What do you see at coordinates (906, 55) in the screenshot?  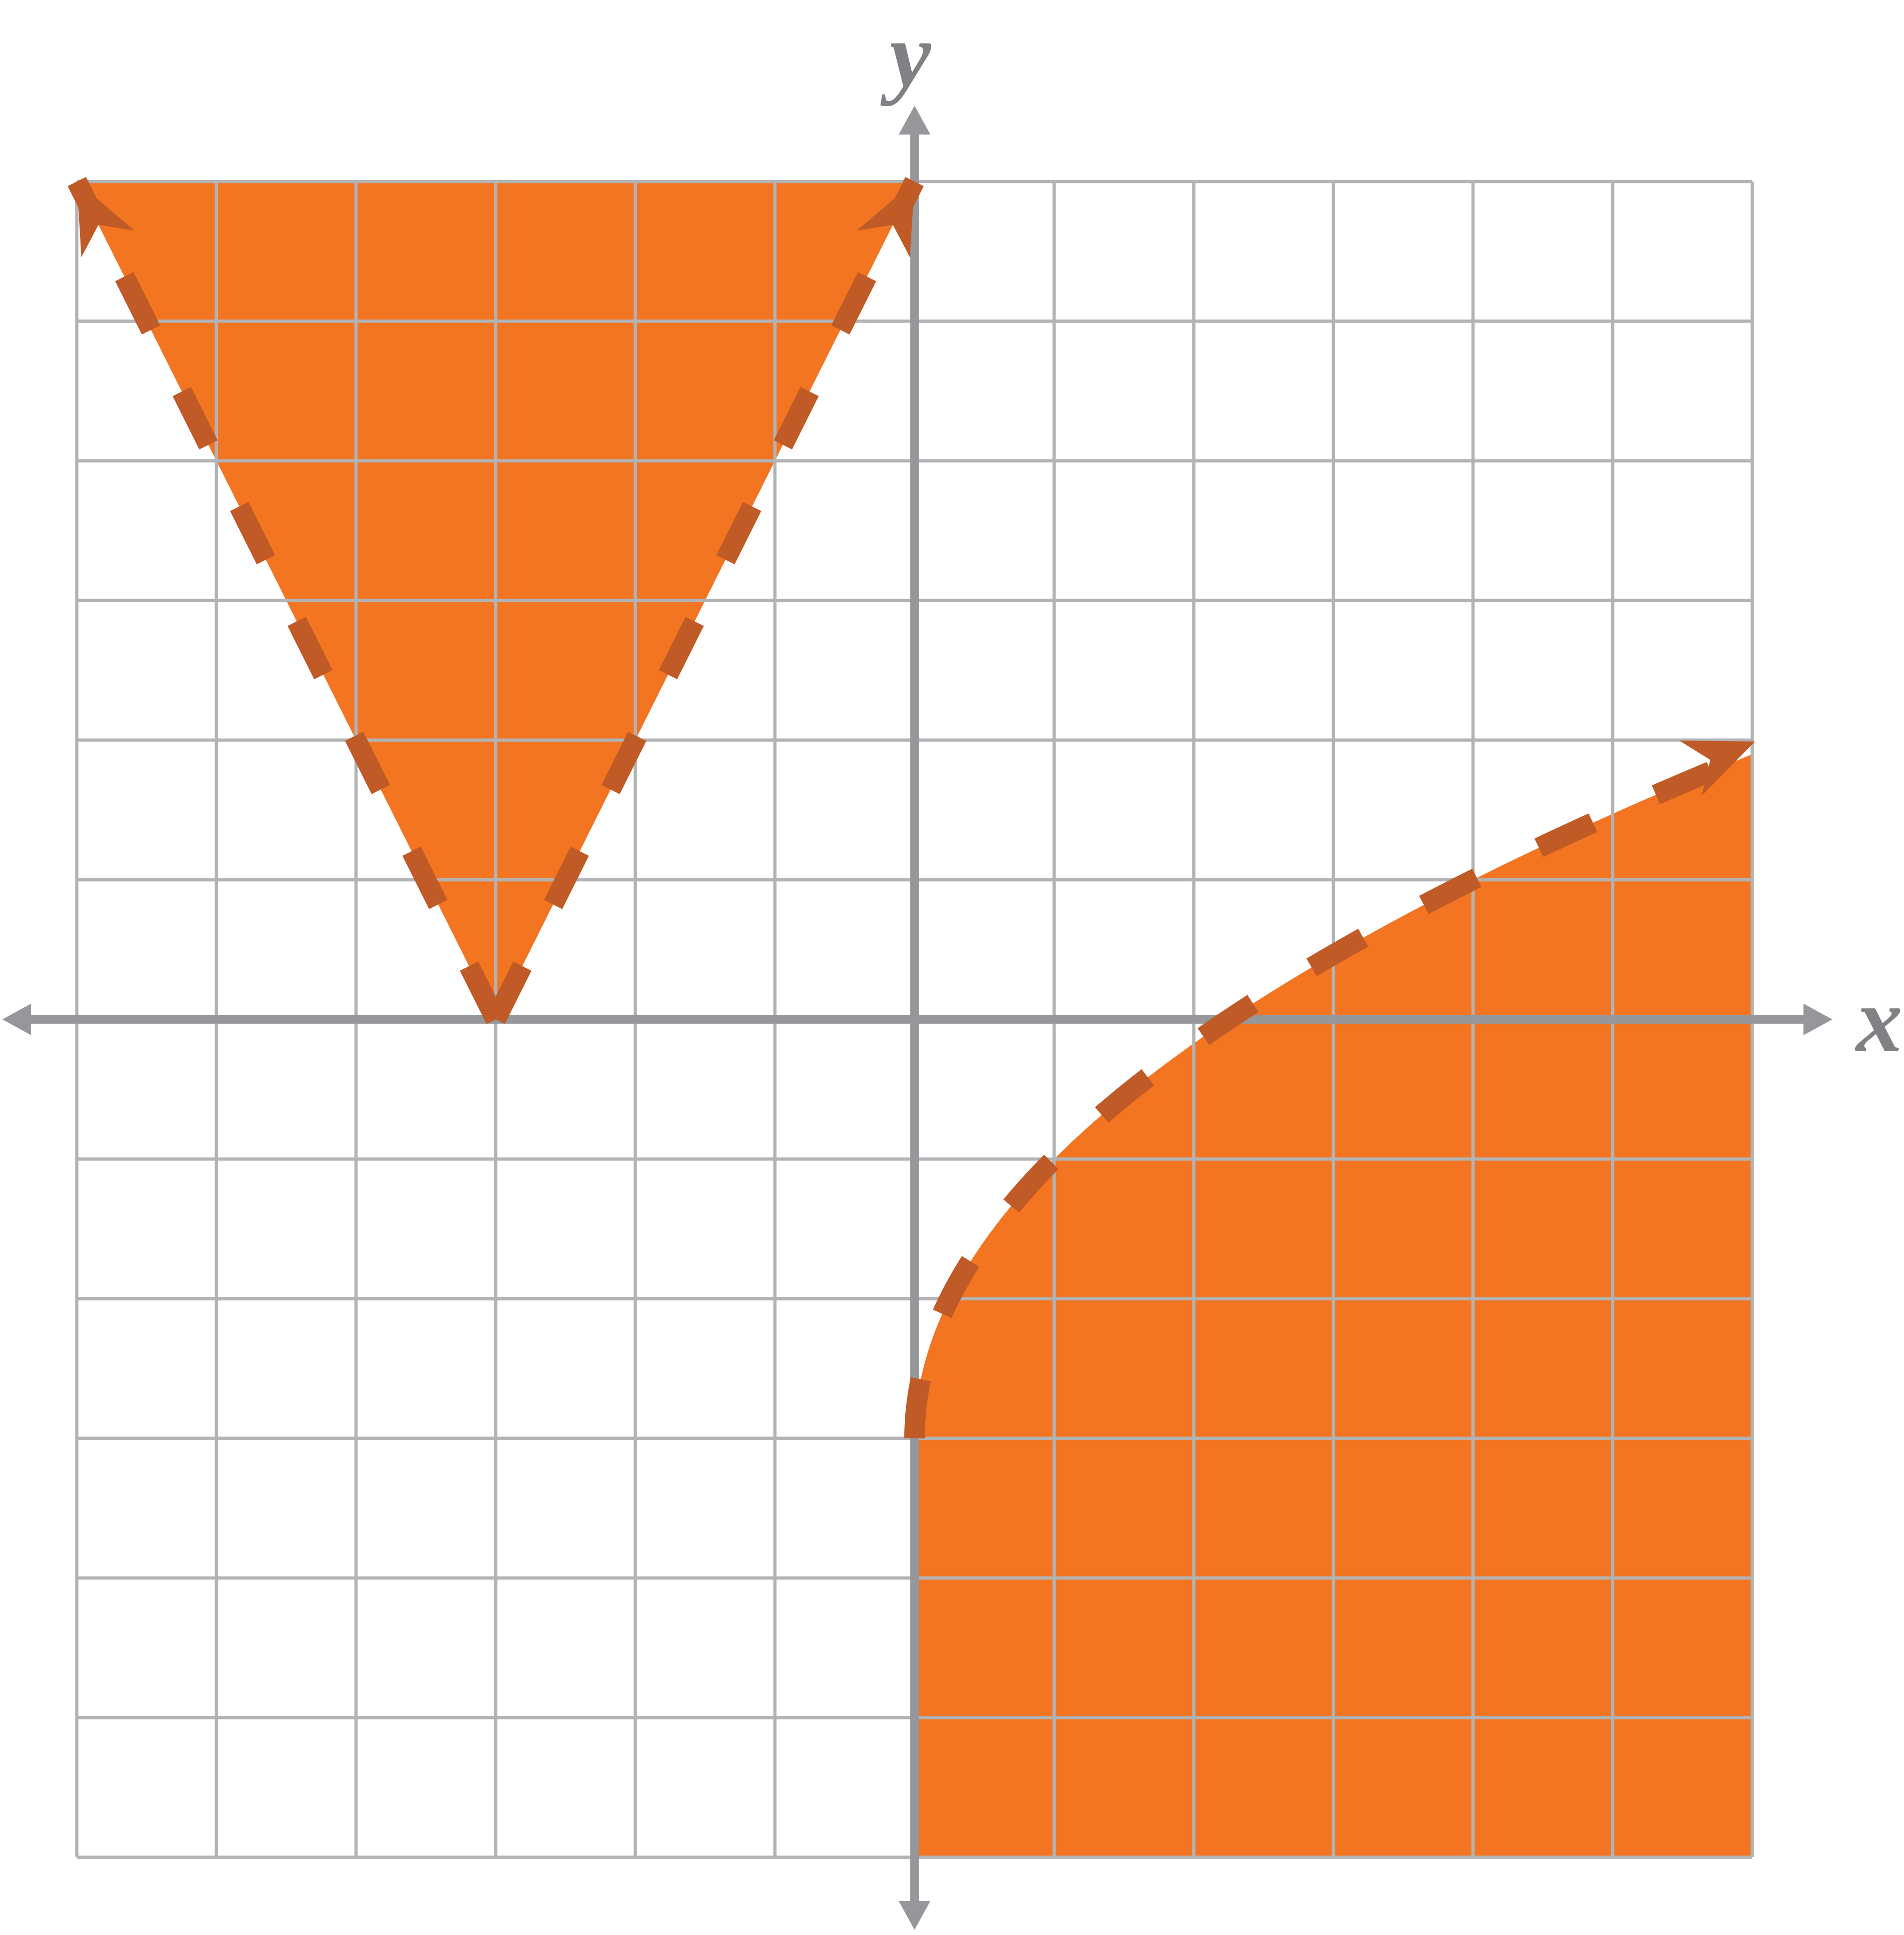 I see `y-axis-label: y` at bounding box center [906, 55].